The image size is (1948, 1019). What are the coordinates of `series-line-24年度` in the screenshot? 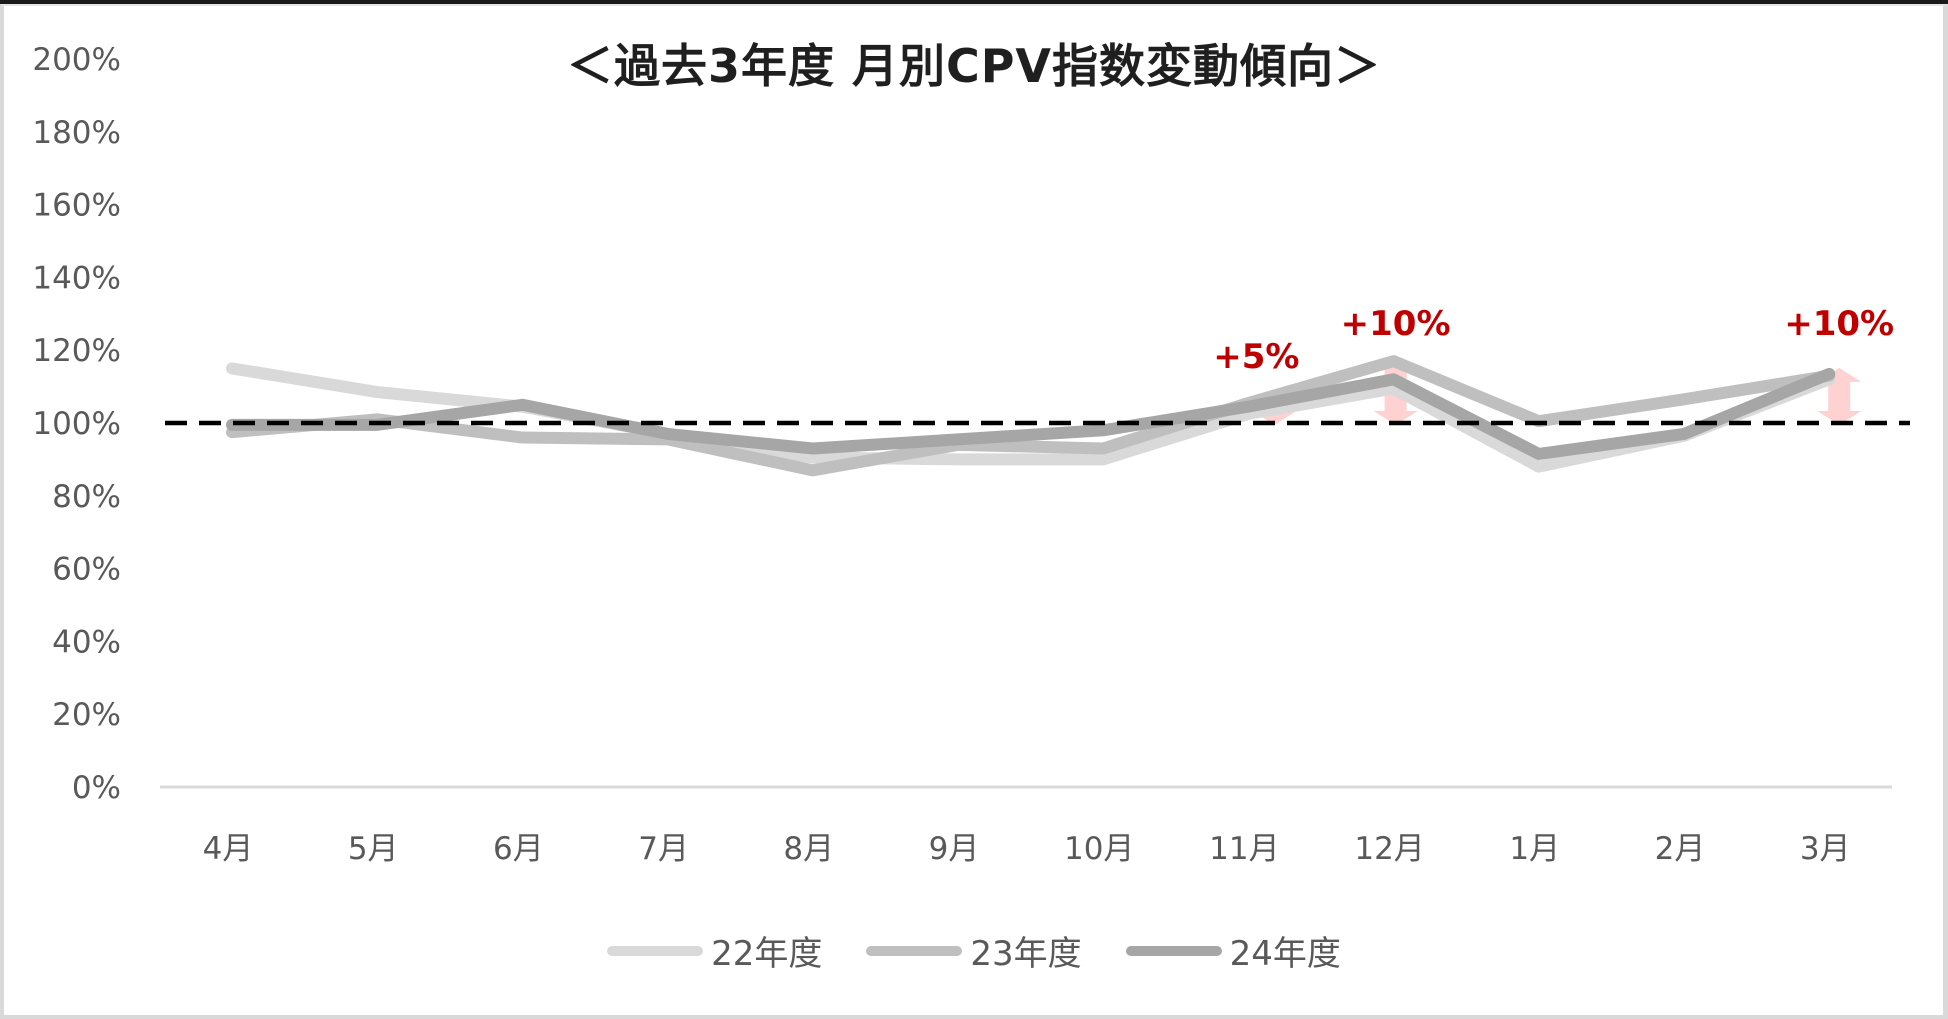 It's located at (1031, 413).